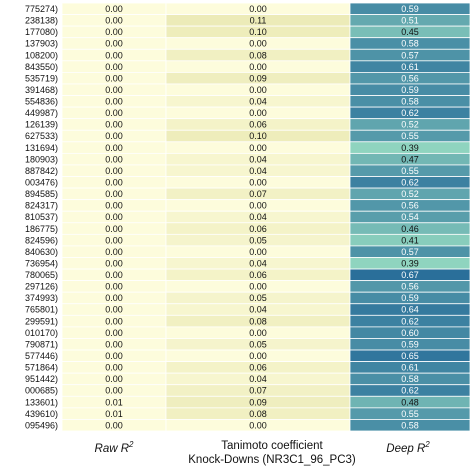  I want to click on cell-value-deep: 0.47, so click(410, 159).